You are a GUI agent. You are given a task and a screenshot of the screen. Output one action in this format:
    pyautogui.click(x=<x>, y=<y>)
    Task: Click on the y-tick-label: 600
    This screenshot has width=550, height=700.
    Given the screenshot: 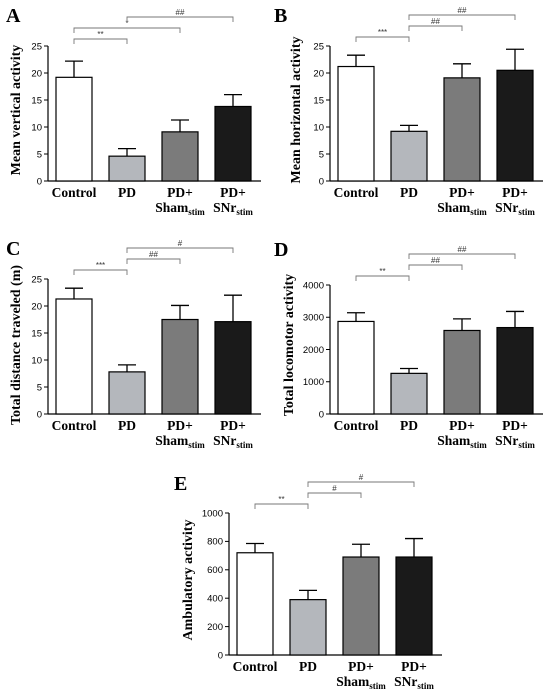 What is the action you would take?
    pyautogui.click(x=215, y=570)
    